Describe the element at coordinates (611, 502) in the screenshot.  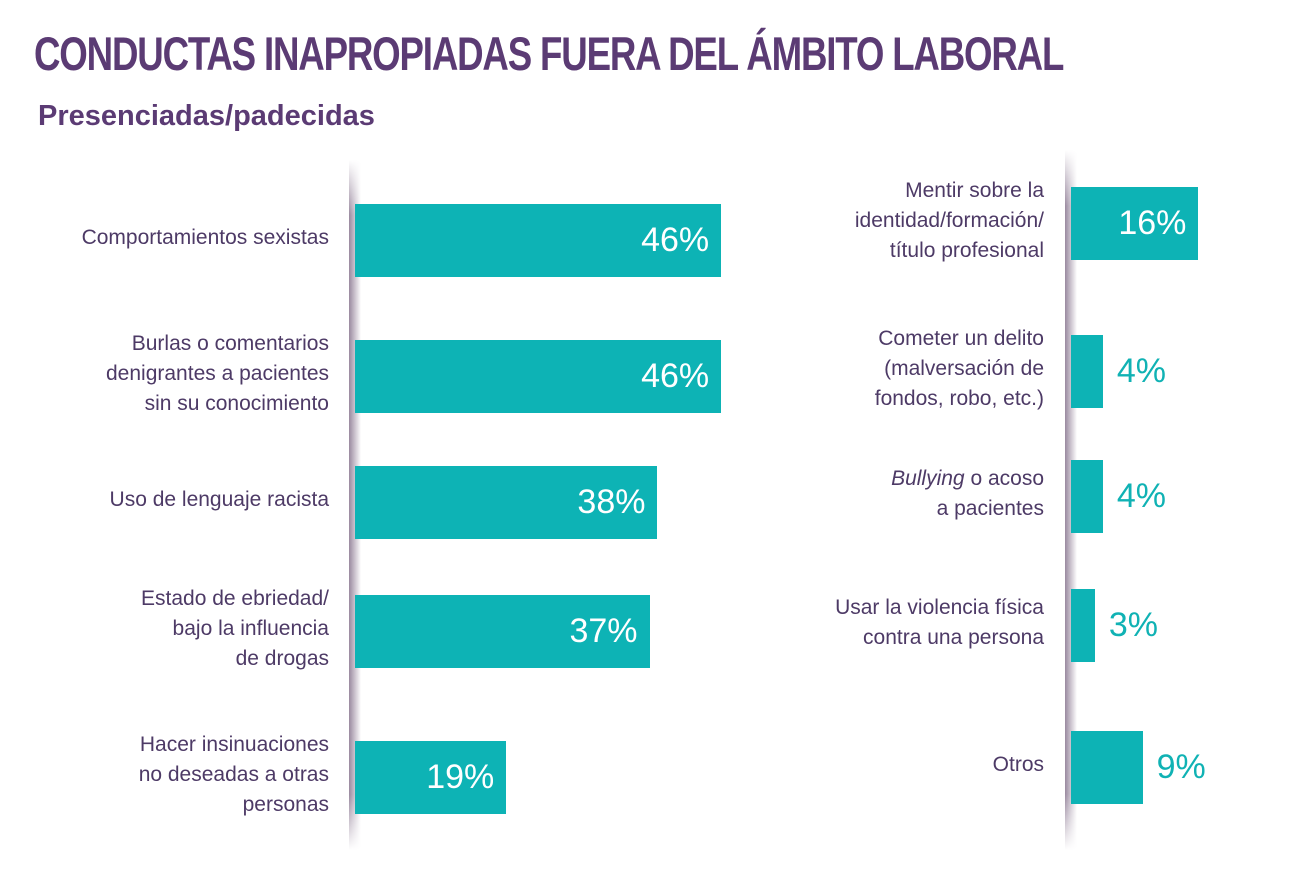
I see `data-label: 38%` at that location.